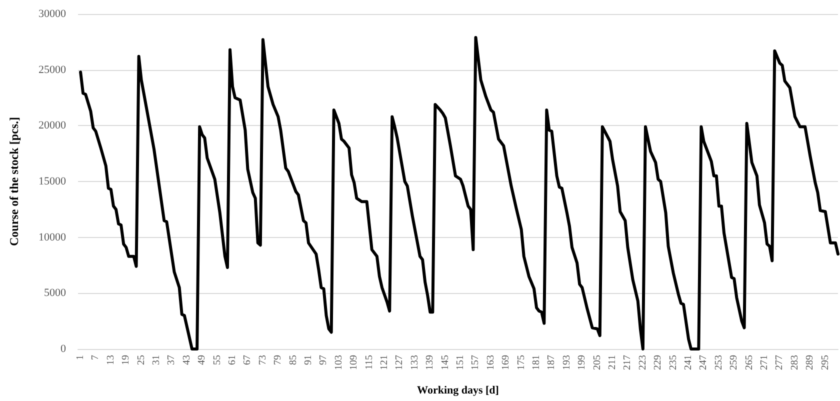 This screenshot has width=840, height=401. I want to click on x-tick-label: 205, so click(597, 362).